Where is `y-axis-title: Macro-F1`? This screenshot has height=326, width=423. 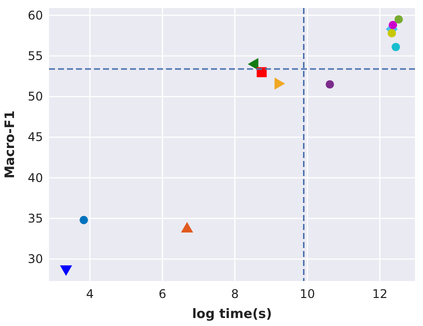 y-axis-title: Macro-F1 is located at coordinates (10, 144).